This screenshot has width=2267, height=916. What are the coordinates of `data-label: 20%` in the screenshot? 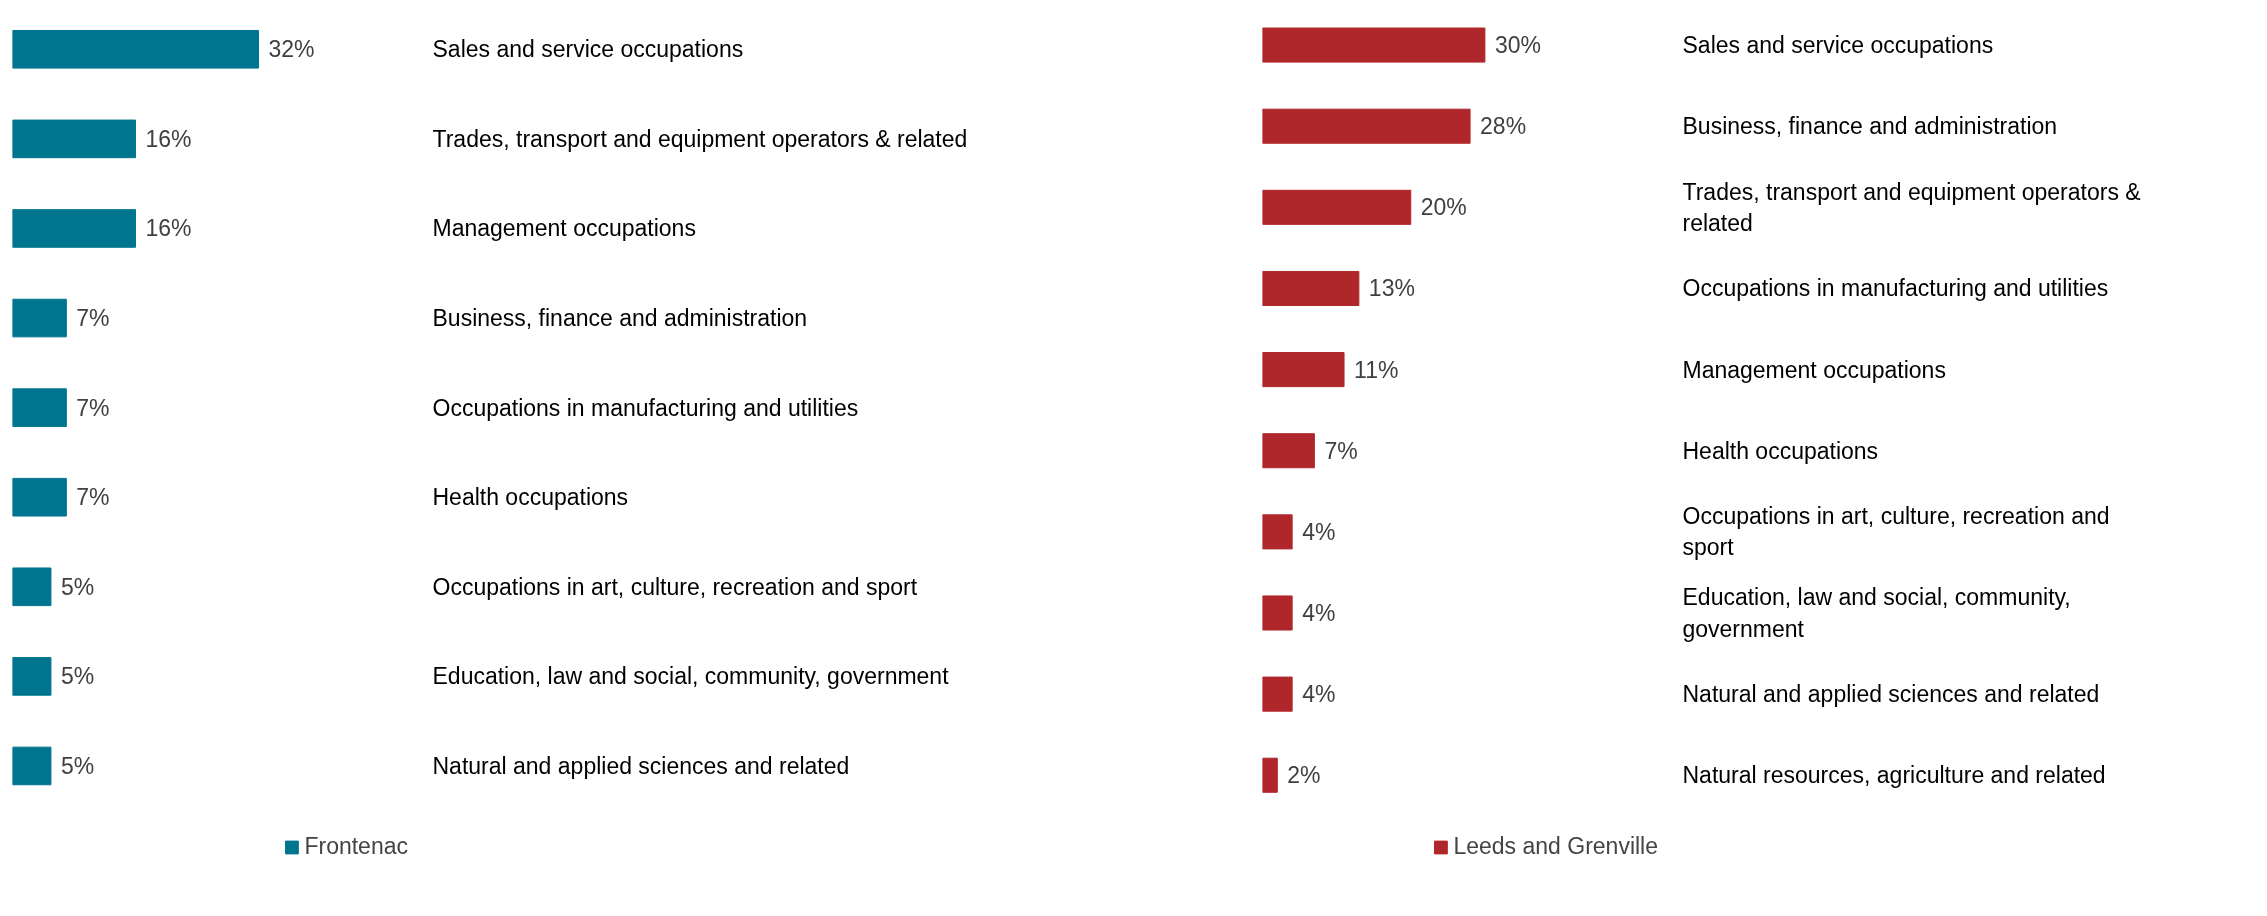 It's located at (1443, 207).